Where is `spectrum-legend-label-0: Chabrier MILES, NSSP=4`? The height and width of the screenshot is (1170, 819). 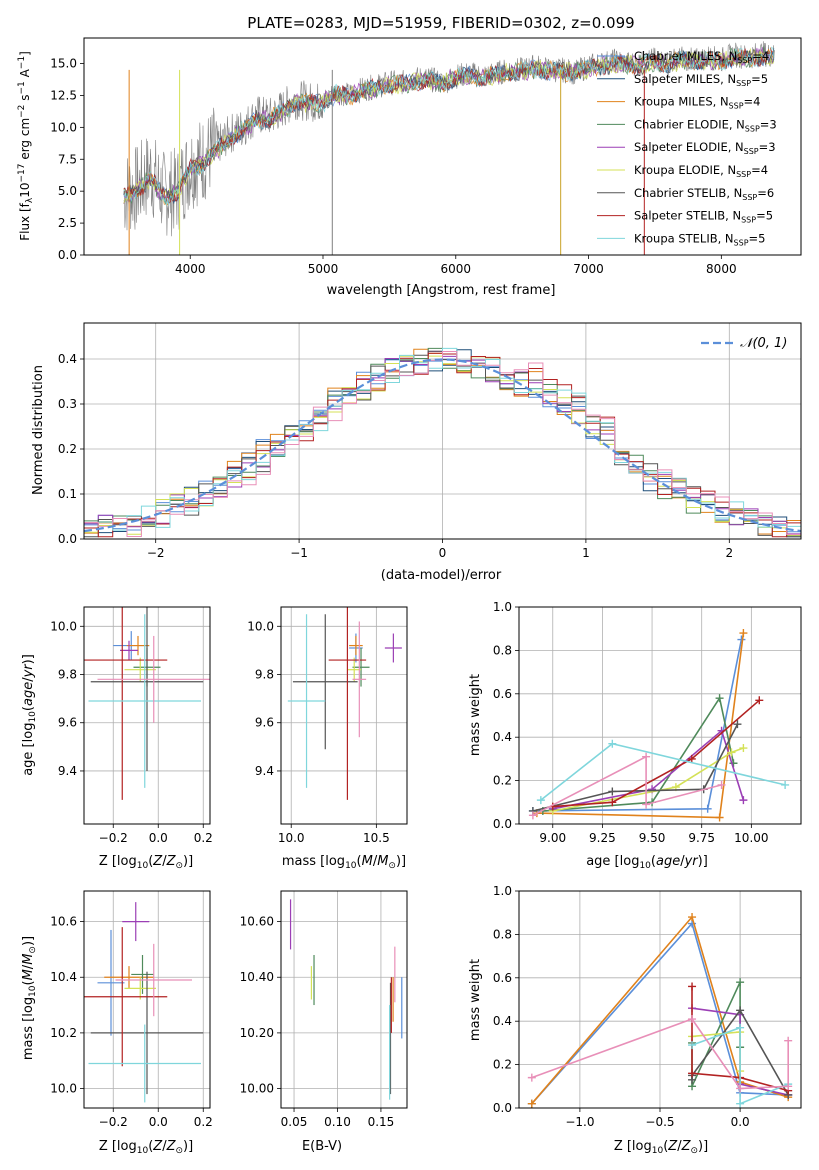
spectrum-legend-label-0: Chabrier MILES, NSSP=4 is located at coordinates (701, 57).